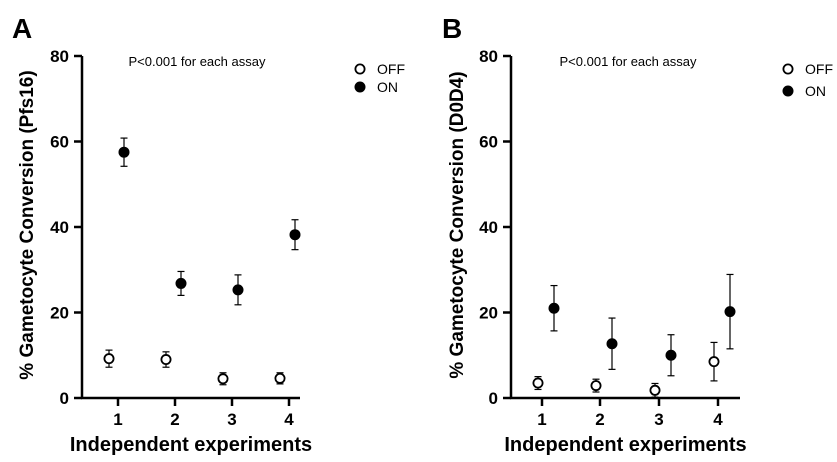  What do you see at coordinates (457, 224) in the screenshot?
I see `y-axis-title: % Gametocyte Conversion (D0D4)` at bounding box center [457, 224].